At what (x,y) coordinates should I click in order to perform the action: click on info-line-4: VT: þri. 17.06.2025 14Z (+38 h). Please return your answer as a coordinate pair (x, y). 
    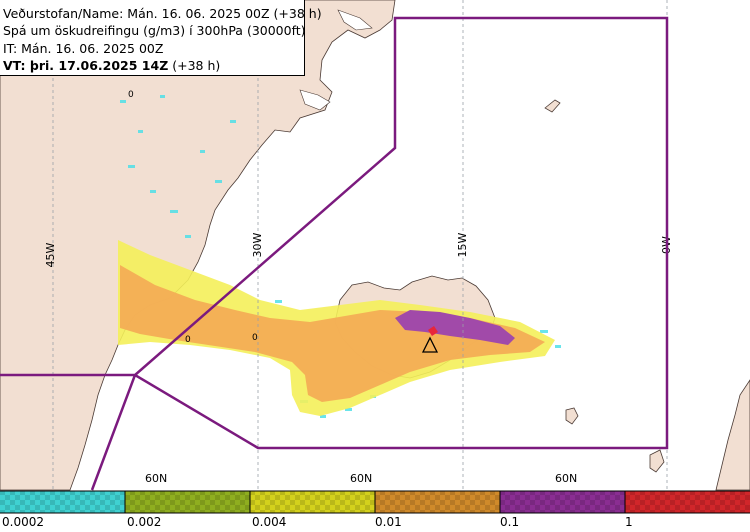
    Looking at the image, I should click on (153, 65).